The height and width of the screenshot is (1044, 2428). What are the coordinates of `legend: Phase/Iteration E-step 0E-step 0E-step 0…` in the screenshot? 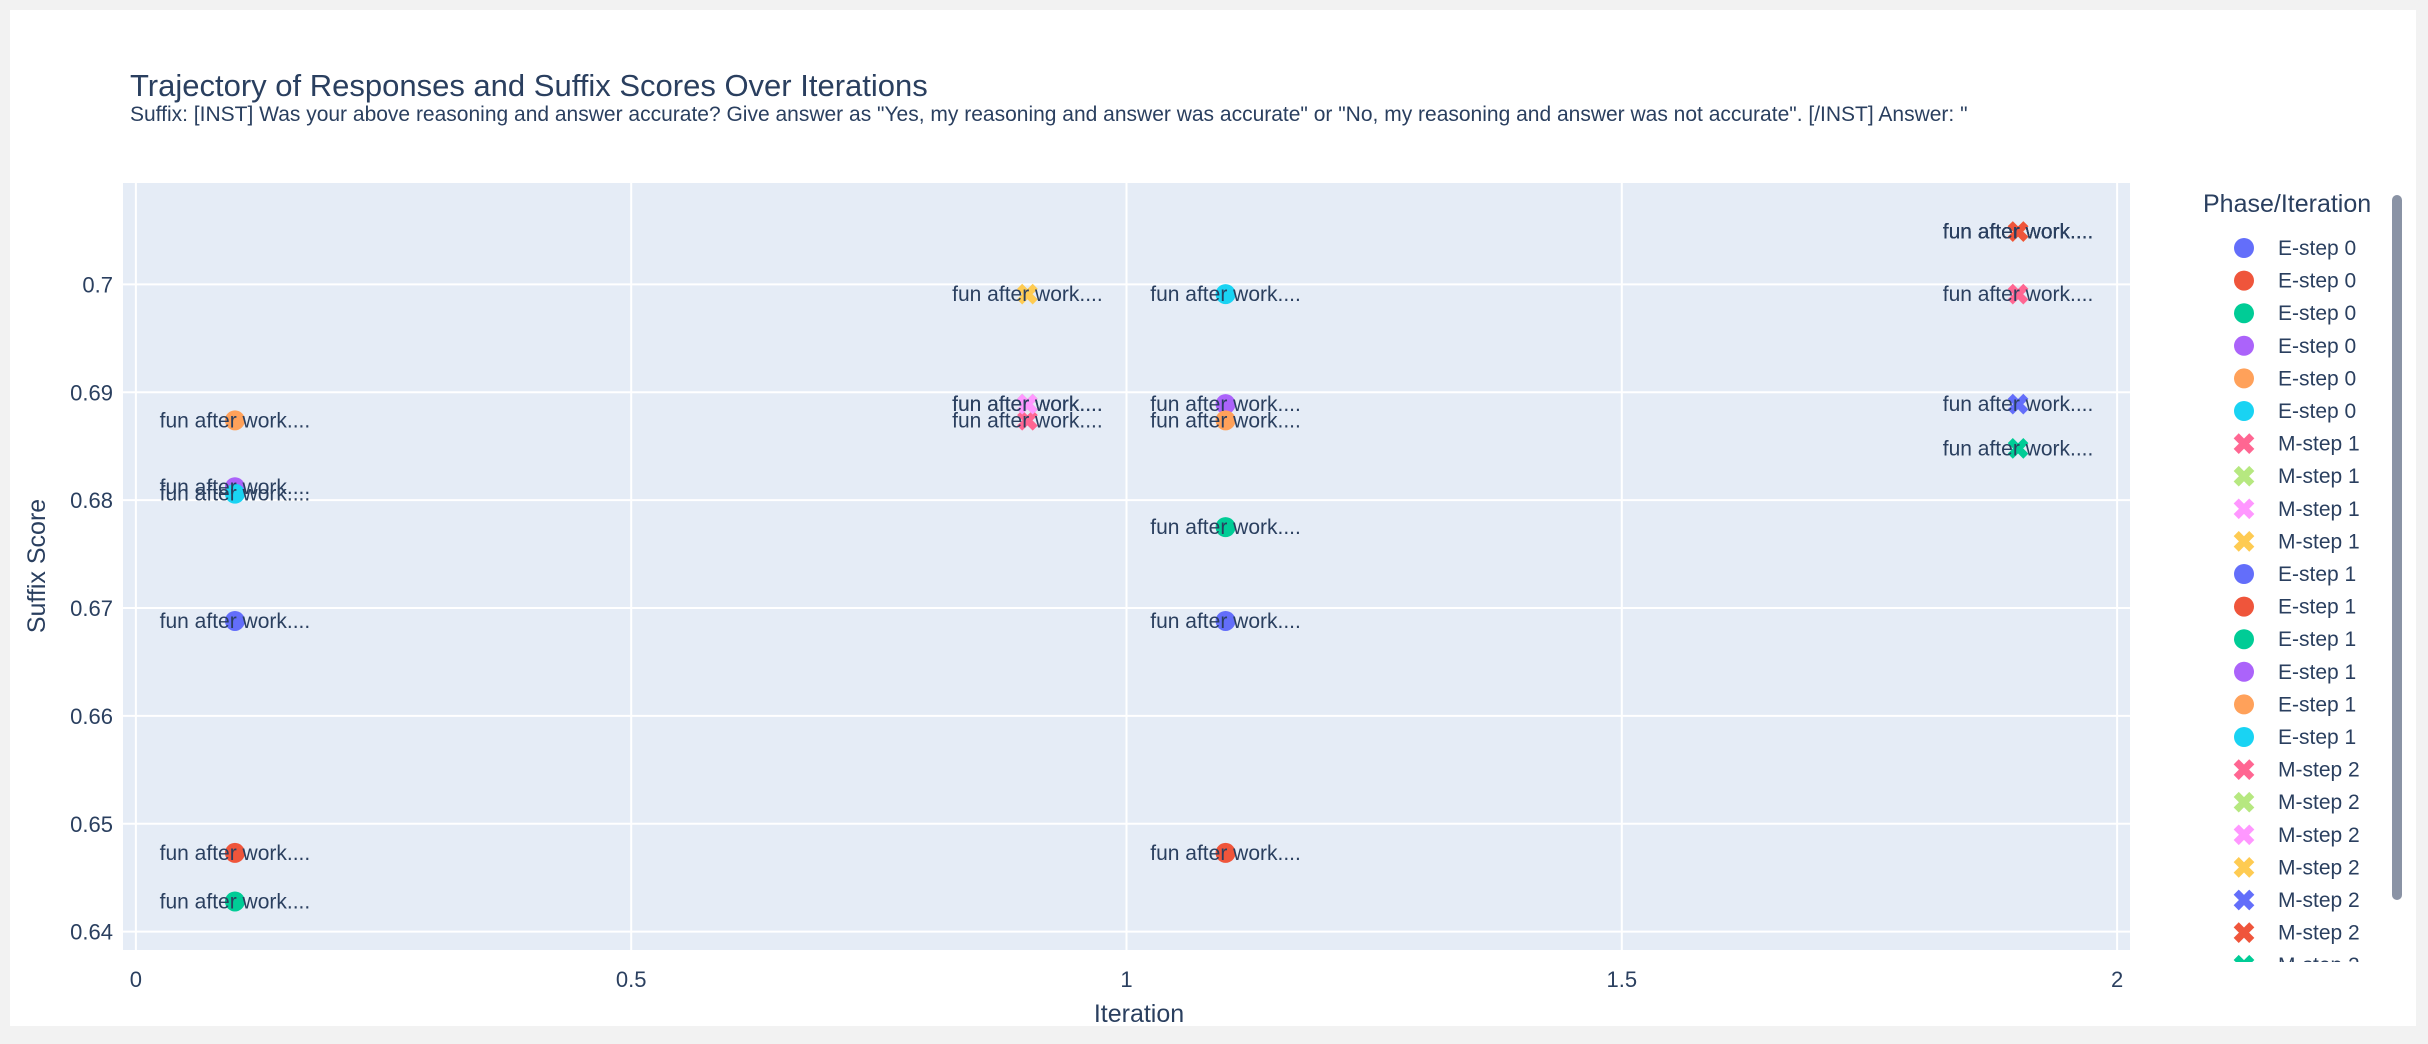 It's located at (2302, 583).